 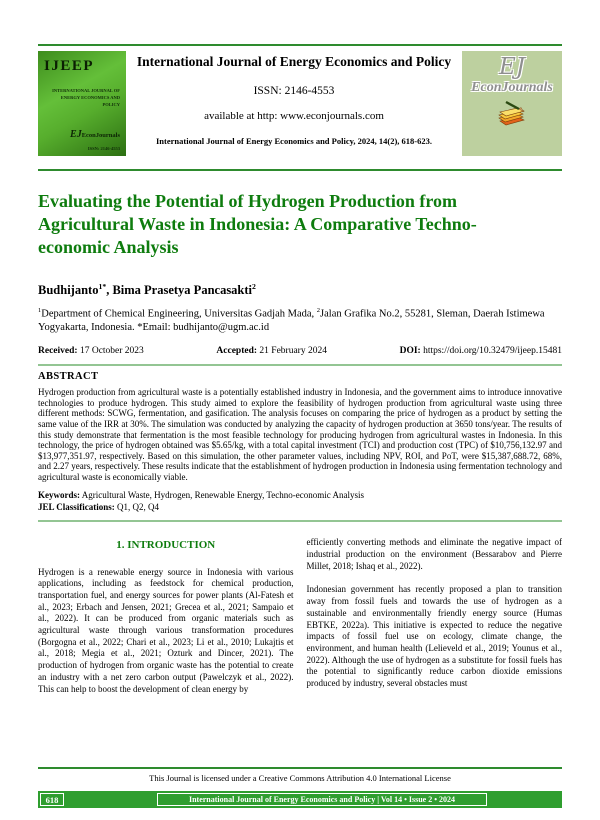 What do you see at coordinates (100, 136) in the screenshot?
I see `ijeep-logo-brand-name: EconJournals` at bounding box center [100, 136].